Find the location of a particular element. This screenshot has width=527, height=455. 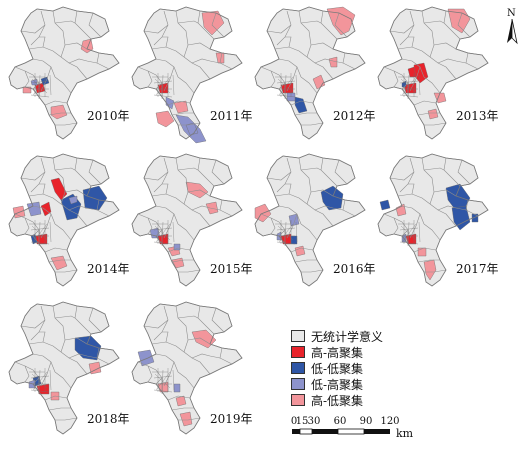

outline-2010 is located at coordinates (64, 73).